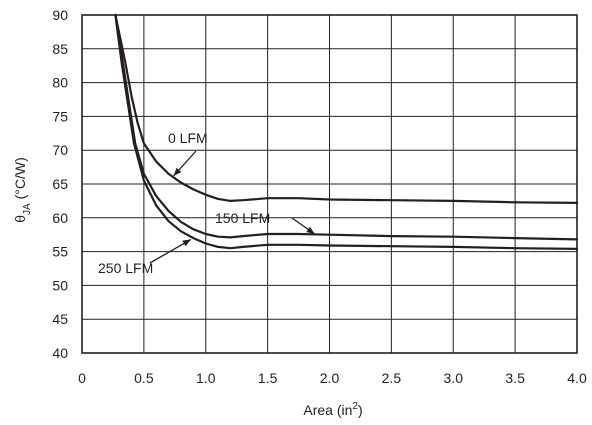 This screenshot has height=425, width=592. What do you see at coordinates (515, 378) in the screenshot?
I see `x-tick-label: 3.5` at bounding box center [515, 378].